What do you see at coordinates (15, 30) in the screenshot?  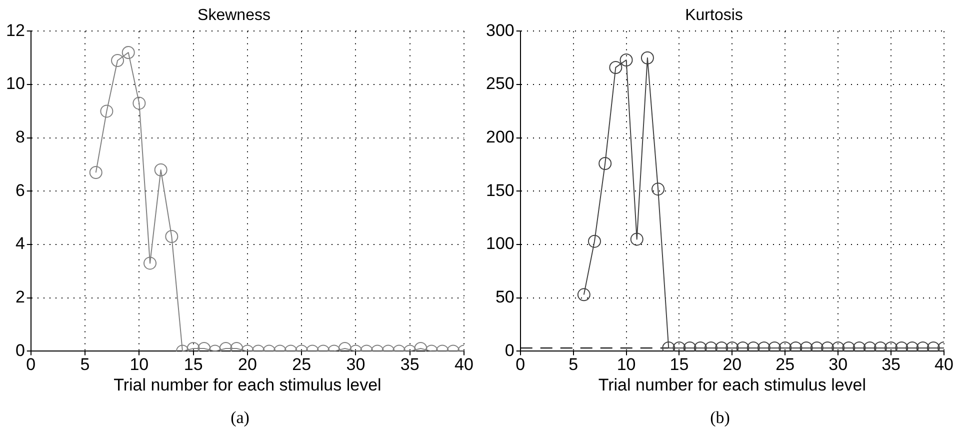 I see `y-tick-label: 12` at bounding box center [15, 30].